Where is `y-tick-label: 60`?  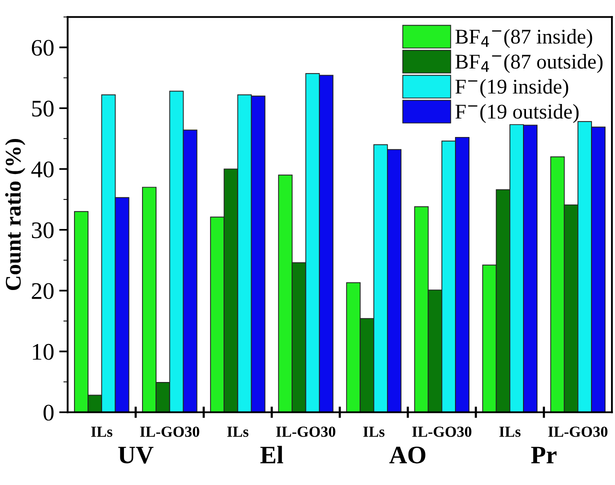 y-tick-label: 60 is located at coordinates (43, 48).